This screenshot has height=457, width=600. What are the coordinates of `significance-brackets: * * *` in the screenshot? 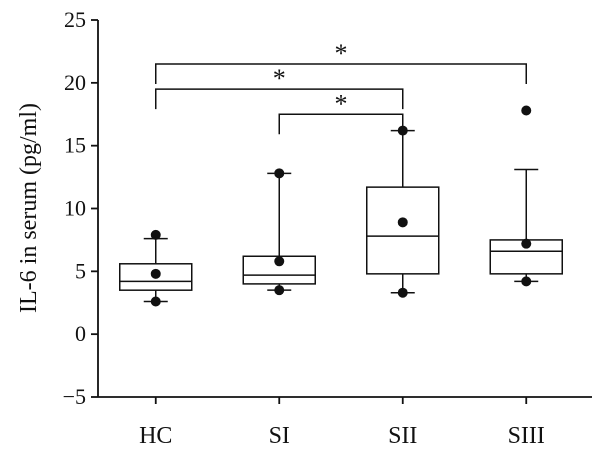 It's located at (341, 87).